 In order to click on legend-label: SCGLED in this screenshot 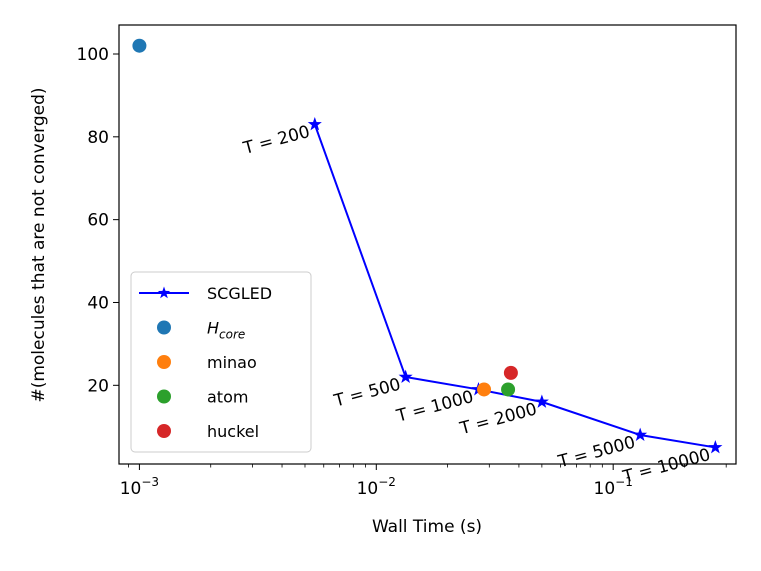, I will do `click(239, 293)`.